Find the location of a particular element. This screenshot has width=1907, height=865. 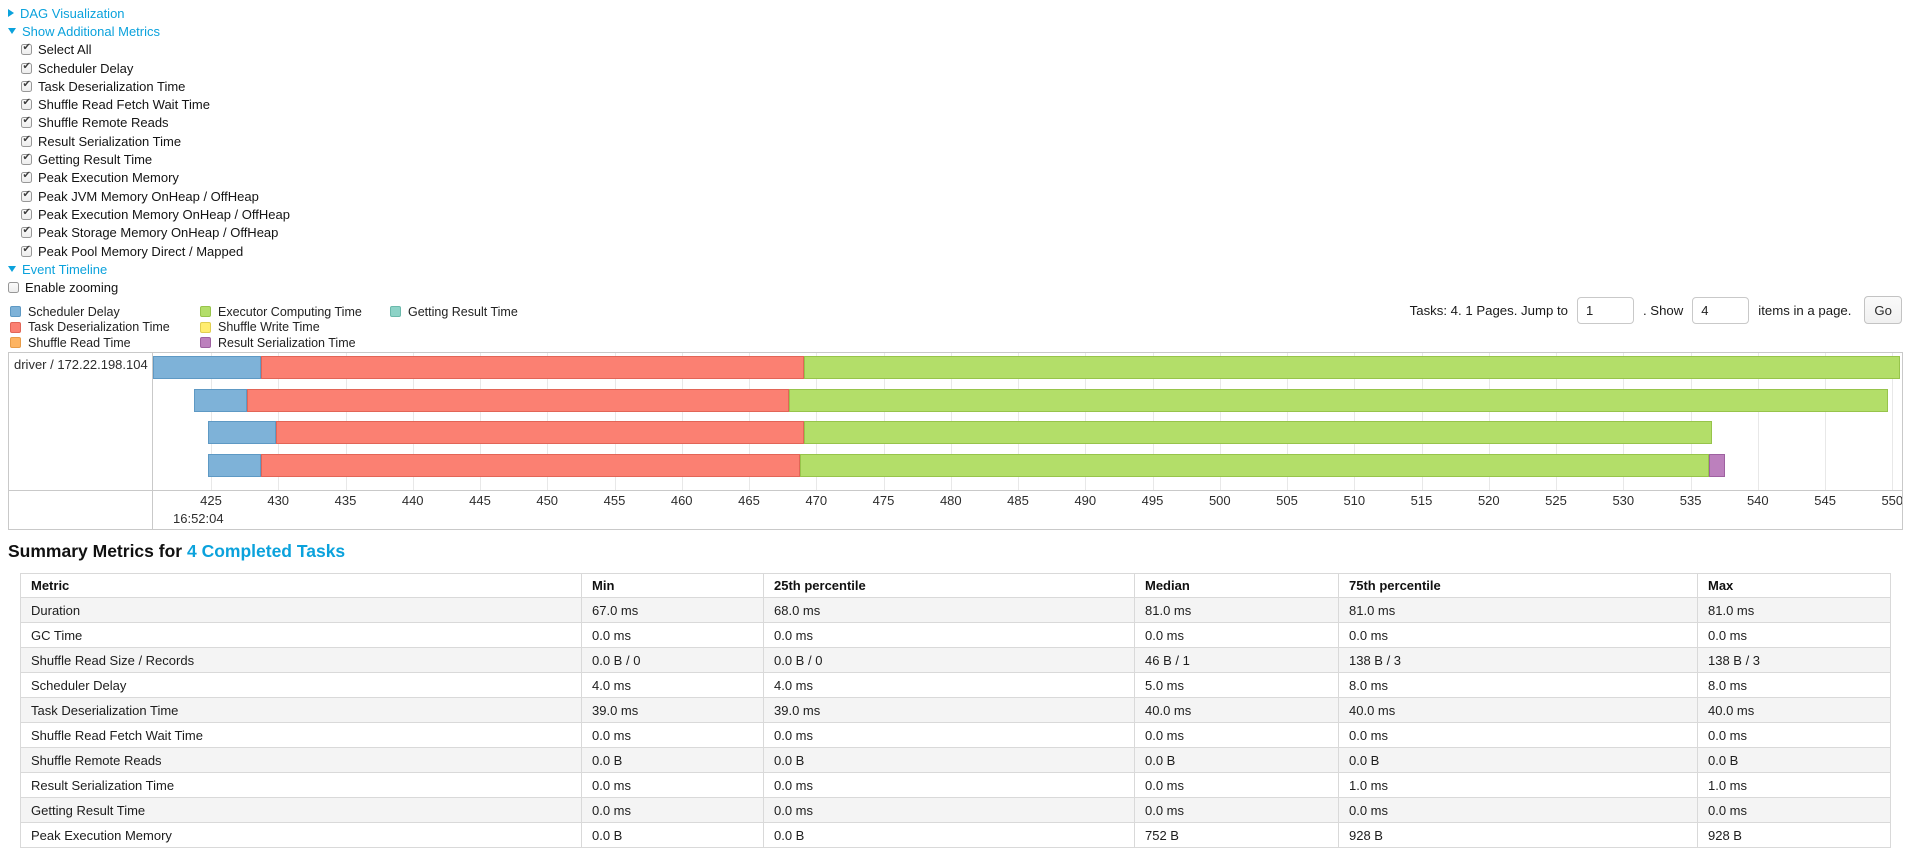

metric-checkbox-label: Shuffle Read Fetch Wait Time is located at coordinates (124, 105).